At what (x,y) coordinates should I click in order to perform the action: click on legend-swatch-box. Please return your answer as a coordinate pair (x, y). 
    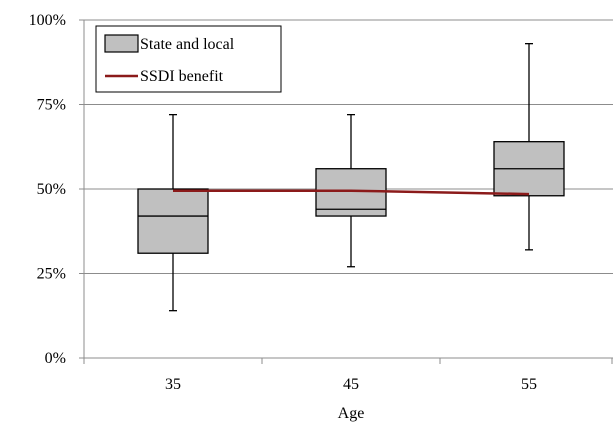
    Looking at the image, I should click on (121, 43).